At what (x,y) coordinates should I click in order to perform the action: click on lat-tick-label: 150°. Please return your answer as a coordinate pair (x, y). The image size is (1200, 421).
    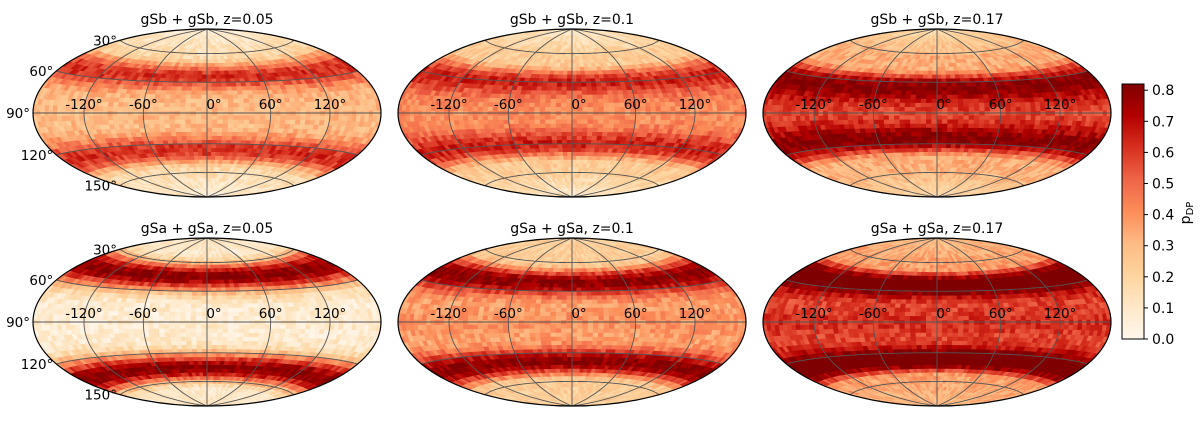
    Looking at the image, I should click on (100, 187).